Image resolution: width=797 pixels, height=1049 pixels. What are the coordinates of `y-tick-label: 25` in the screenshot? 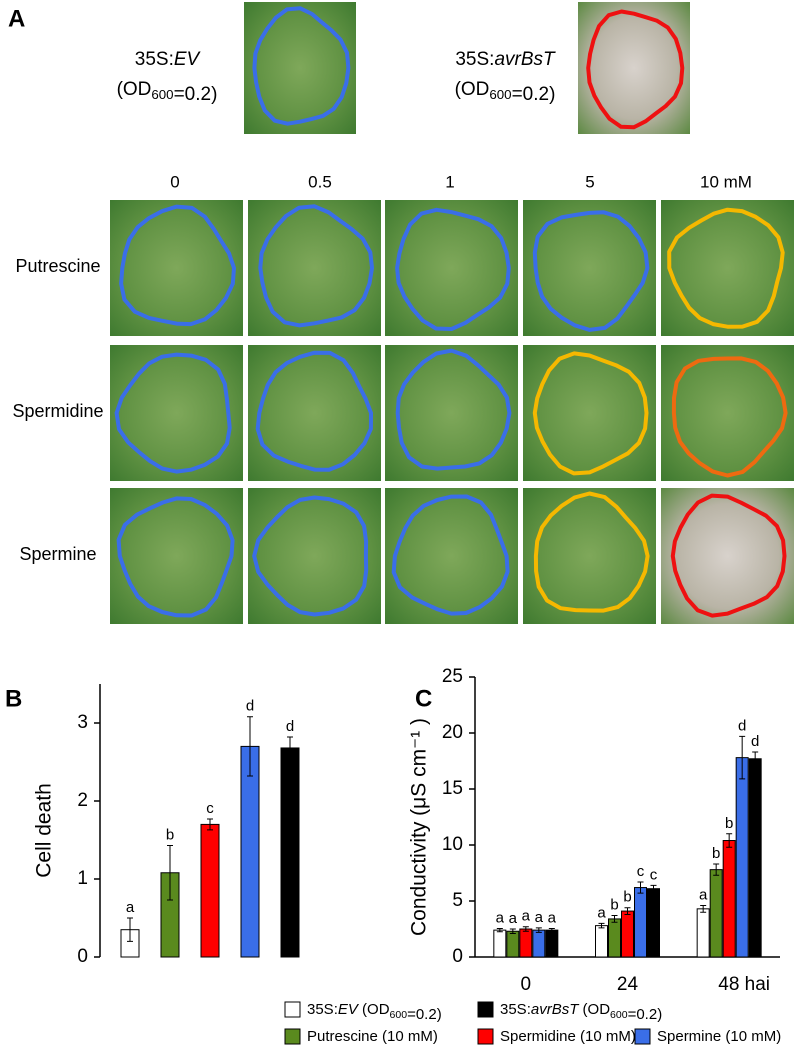 It's located at (452, 676).